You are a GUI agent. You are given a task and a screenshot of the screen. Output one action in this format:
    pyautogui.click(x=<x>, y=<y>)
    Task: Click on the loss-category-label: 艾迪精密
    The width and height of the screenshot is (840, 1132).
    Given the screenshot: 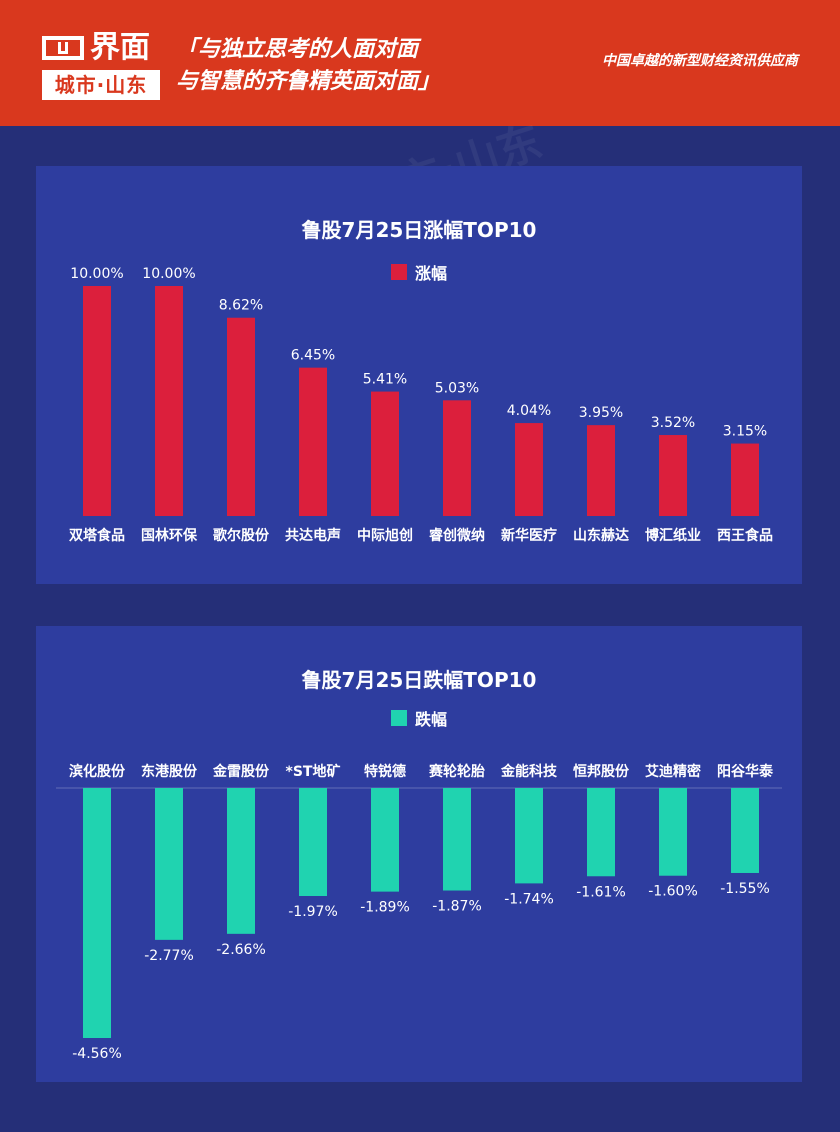 What is the action you would take?
    pyautogui.click(x=673, y=771)
    